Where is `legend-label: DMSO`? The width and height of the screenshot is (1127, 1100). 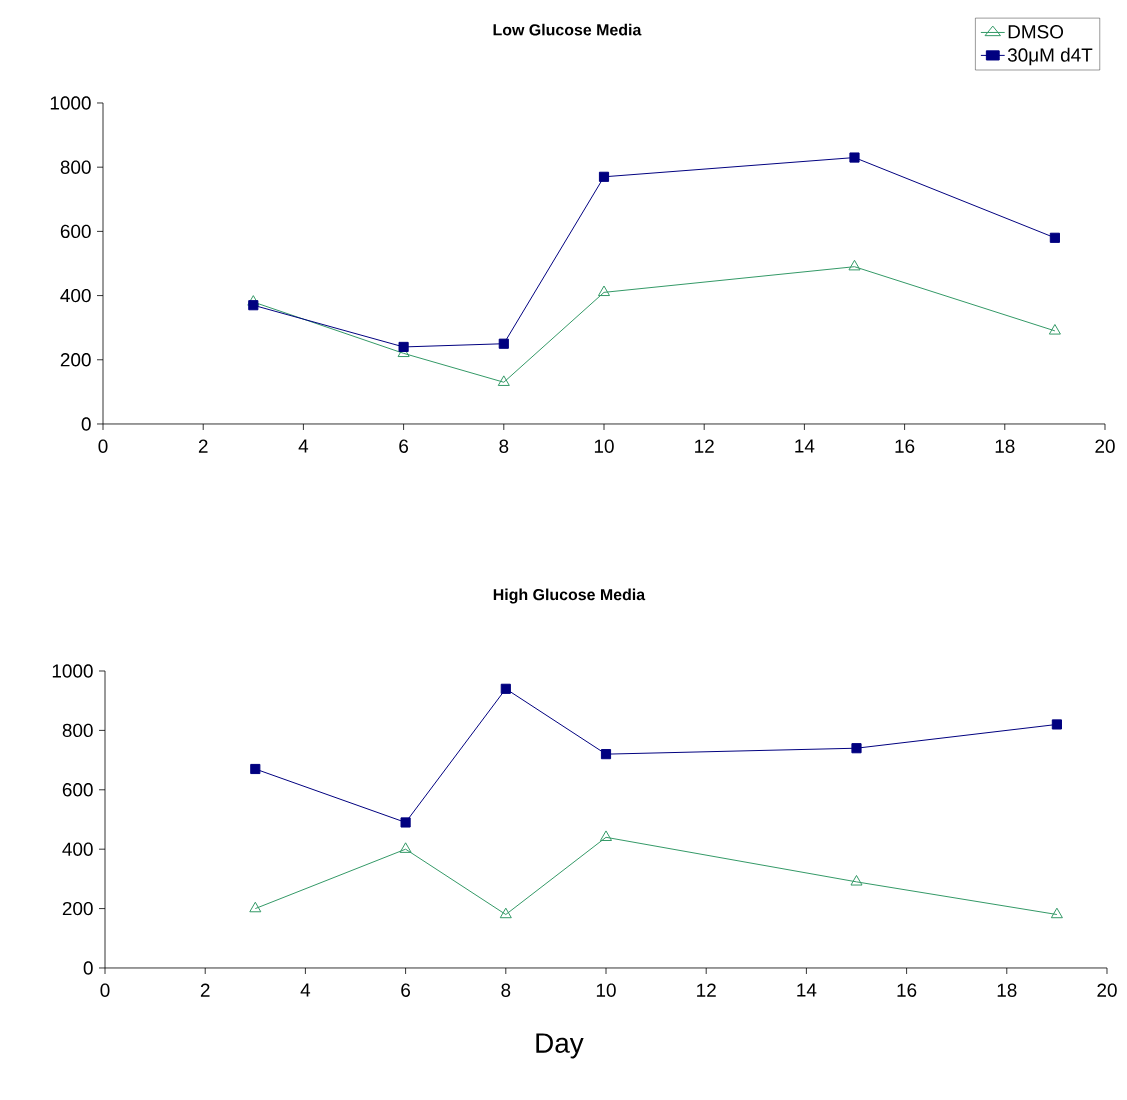
legend-label: DMSO is located at coordinates (1036, 32).